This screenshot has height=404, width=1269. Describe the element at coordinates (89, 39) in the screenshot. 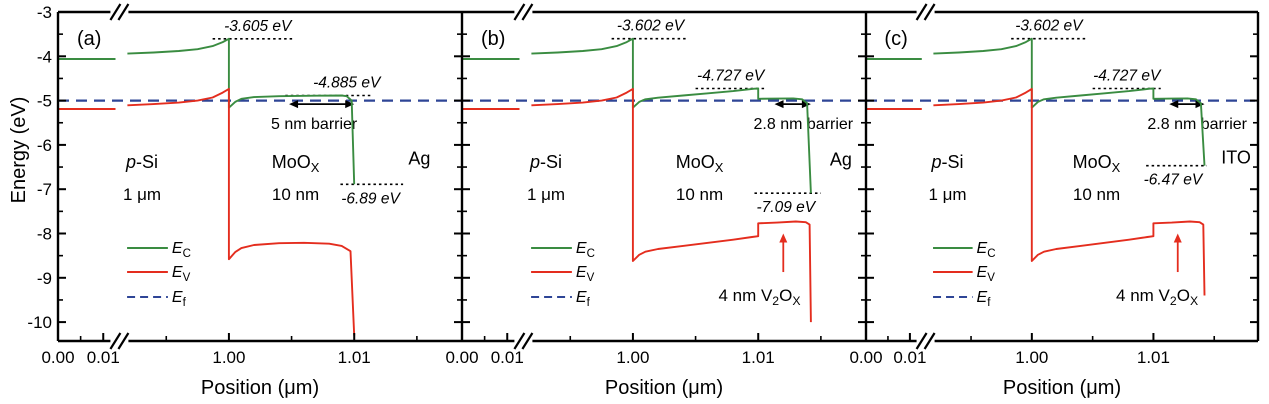

I see `panel-label: (a)` at that location.